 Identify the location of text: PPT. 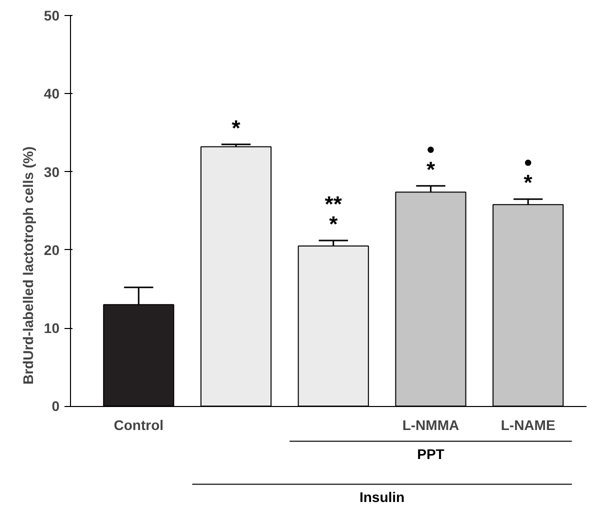
(431, 454).